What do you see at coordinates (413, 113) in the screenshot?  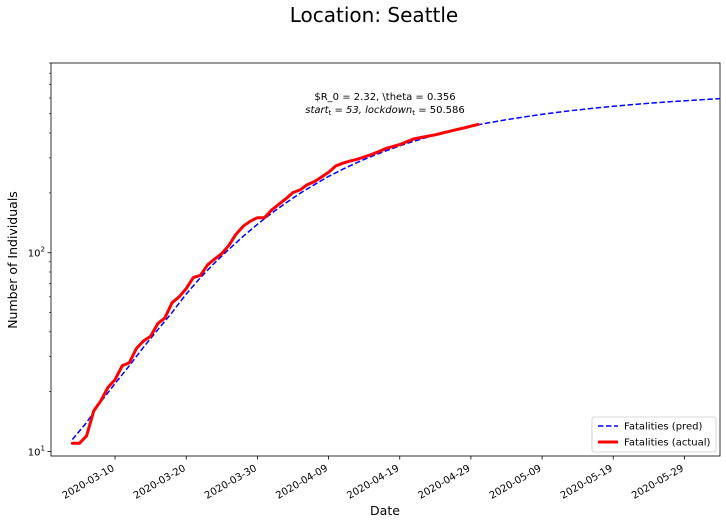 I see `annotation-sub-2: t` at bounding box center [413, 113].